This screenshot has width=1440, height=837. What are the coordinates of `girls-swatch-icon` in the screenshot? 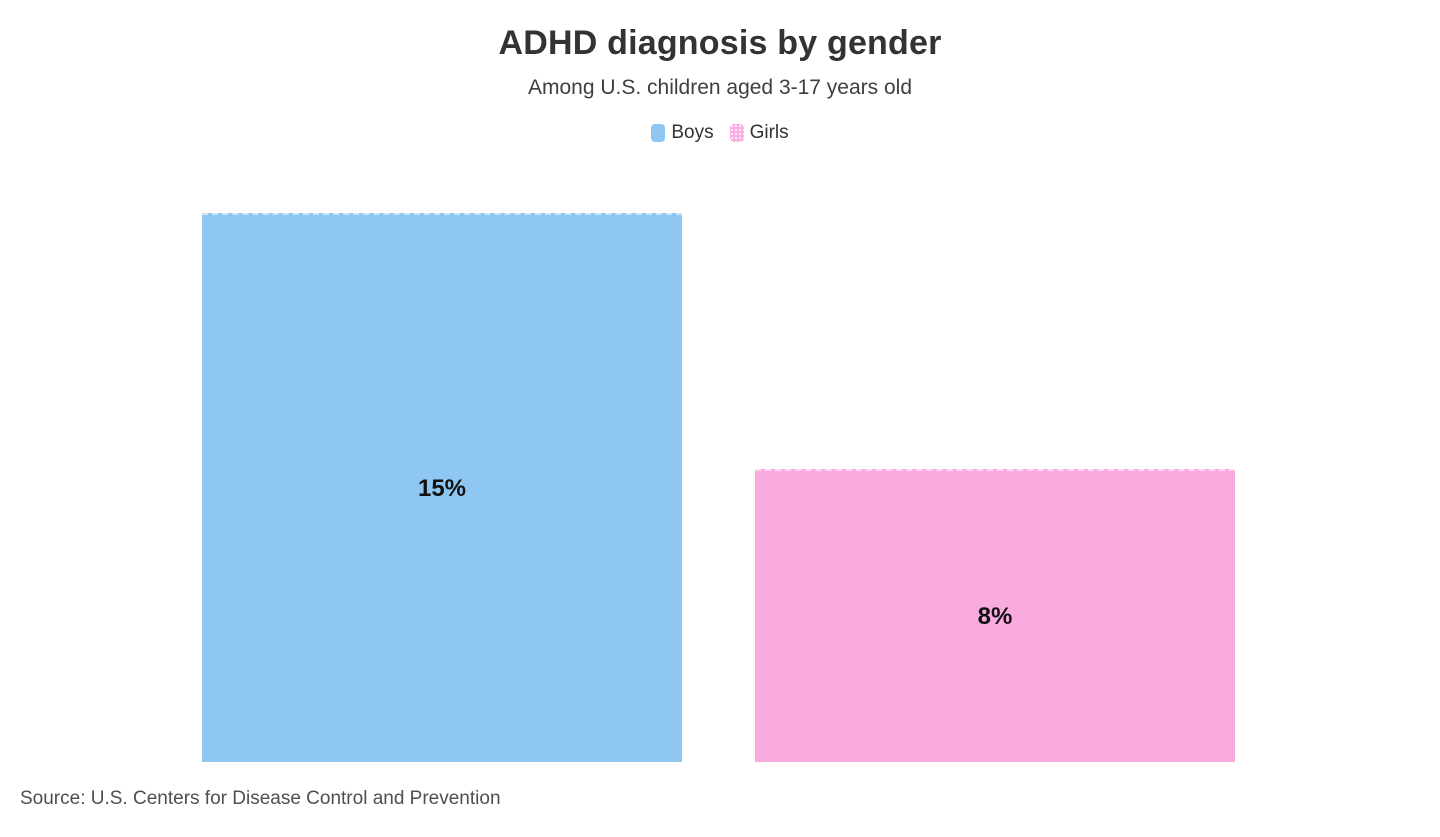 It's located at (736, 133).